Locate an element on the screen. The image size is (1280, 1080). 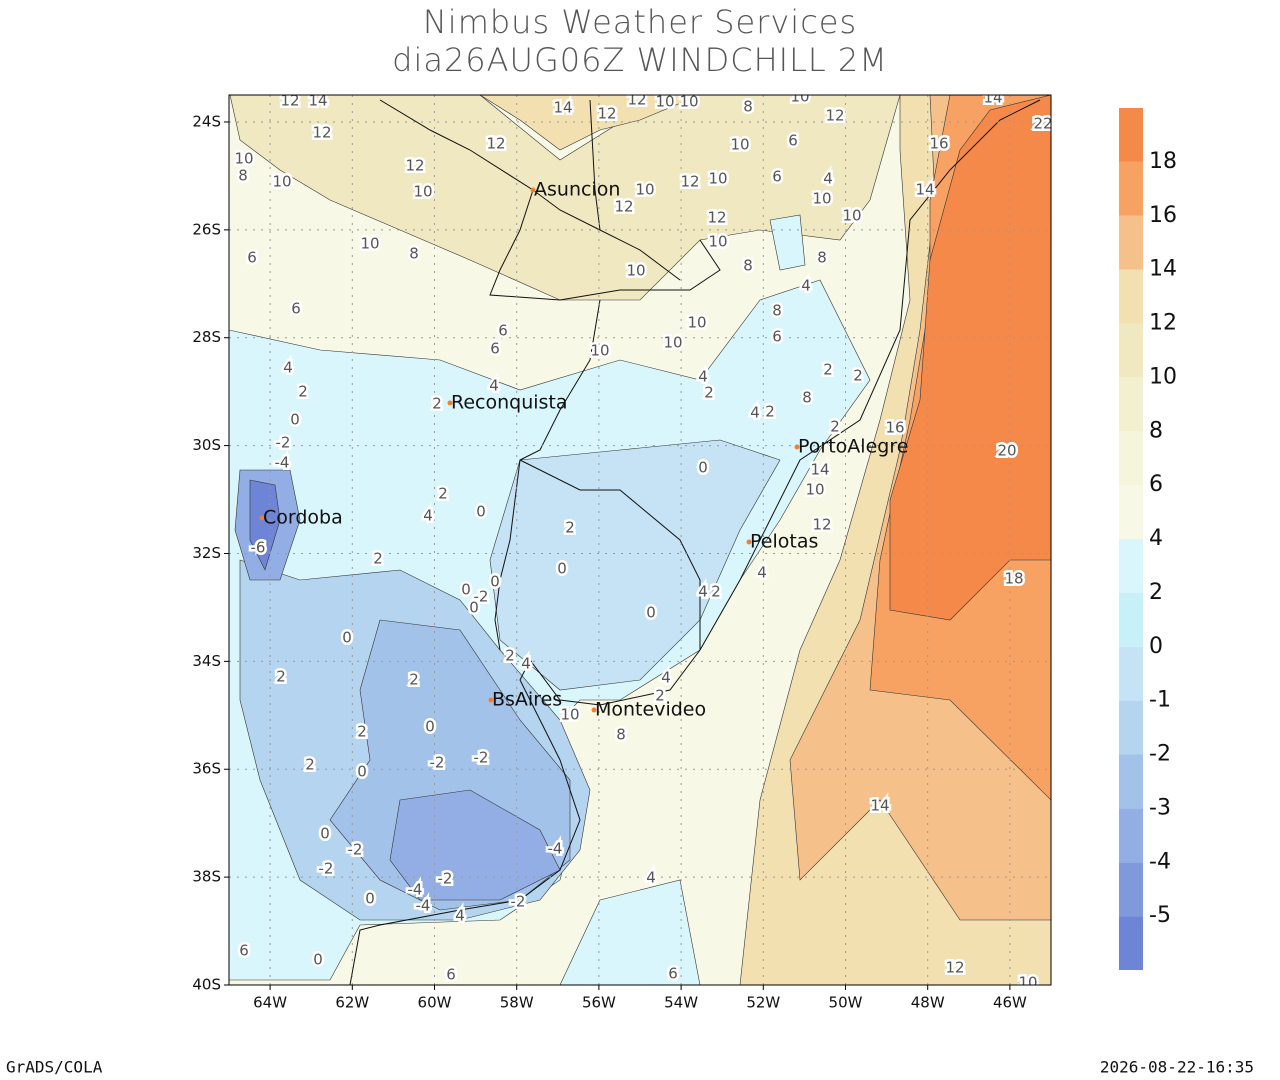
colorbar-label: 16 is located at coordinates (1163, 215).